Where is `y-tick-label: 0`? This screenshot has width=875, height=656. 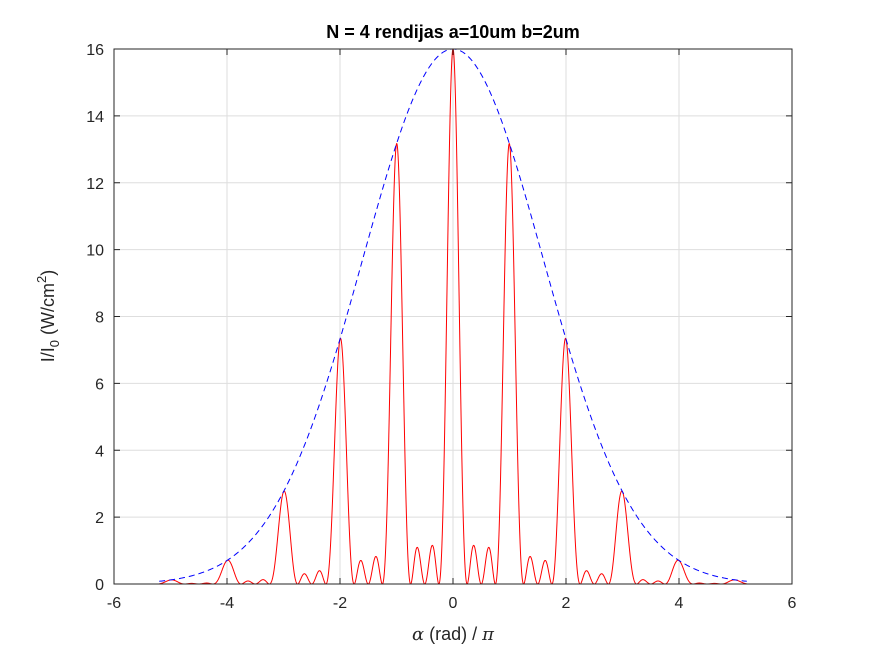 y-tick-label: 0 is located at coordinates (99, 585).